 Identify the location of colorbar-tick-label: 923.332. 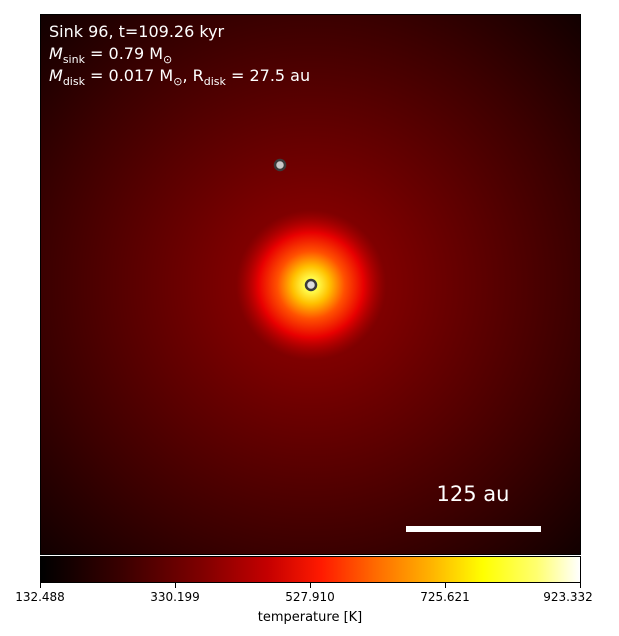
(568, 597).